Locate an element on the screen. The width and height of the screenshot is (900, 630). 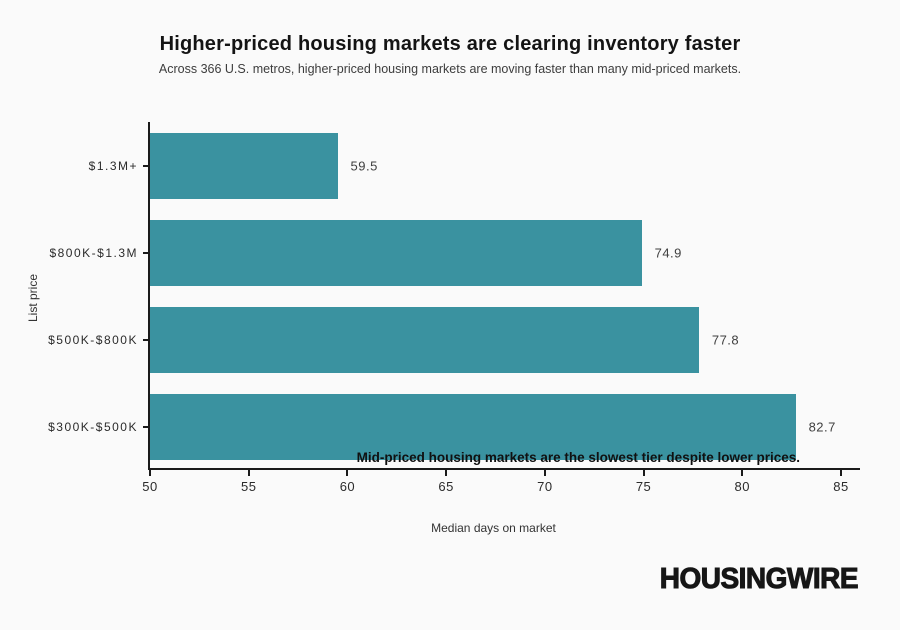
housingwire-logo: HOUSINGWIRE is located at coordinates (759, 578).